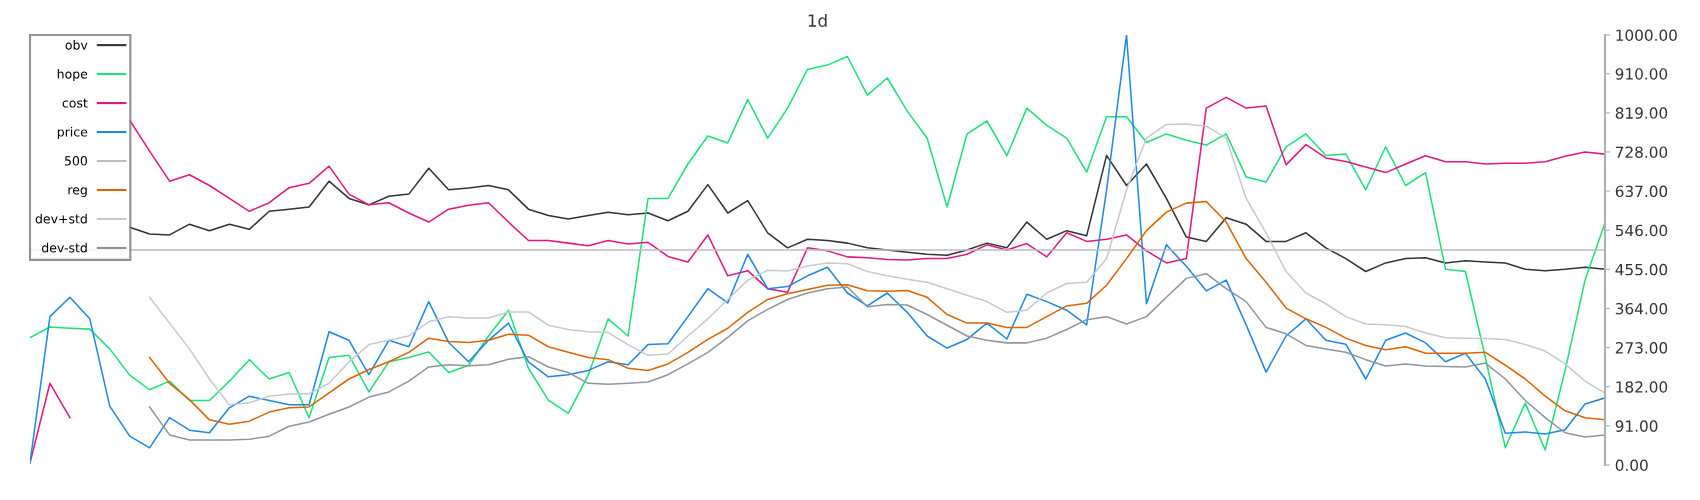  Describe the element at coordinates (1641, 308) in the screenshot. I see `y-tick-label: 364.00` at that location.